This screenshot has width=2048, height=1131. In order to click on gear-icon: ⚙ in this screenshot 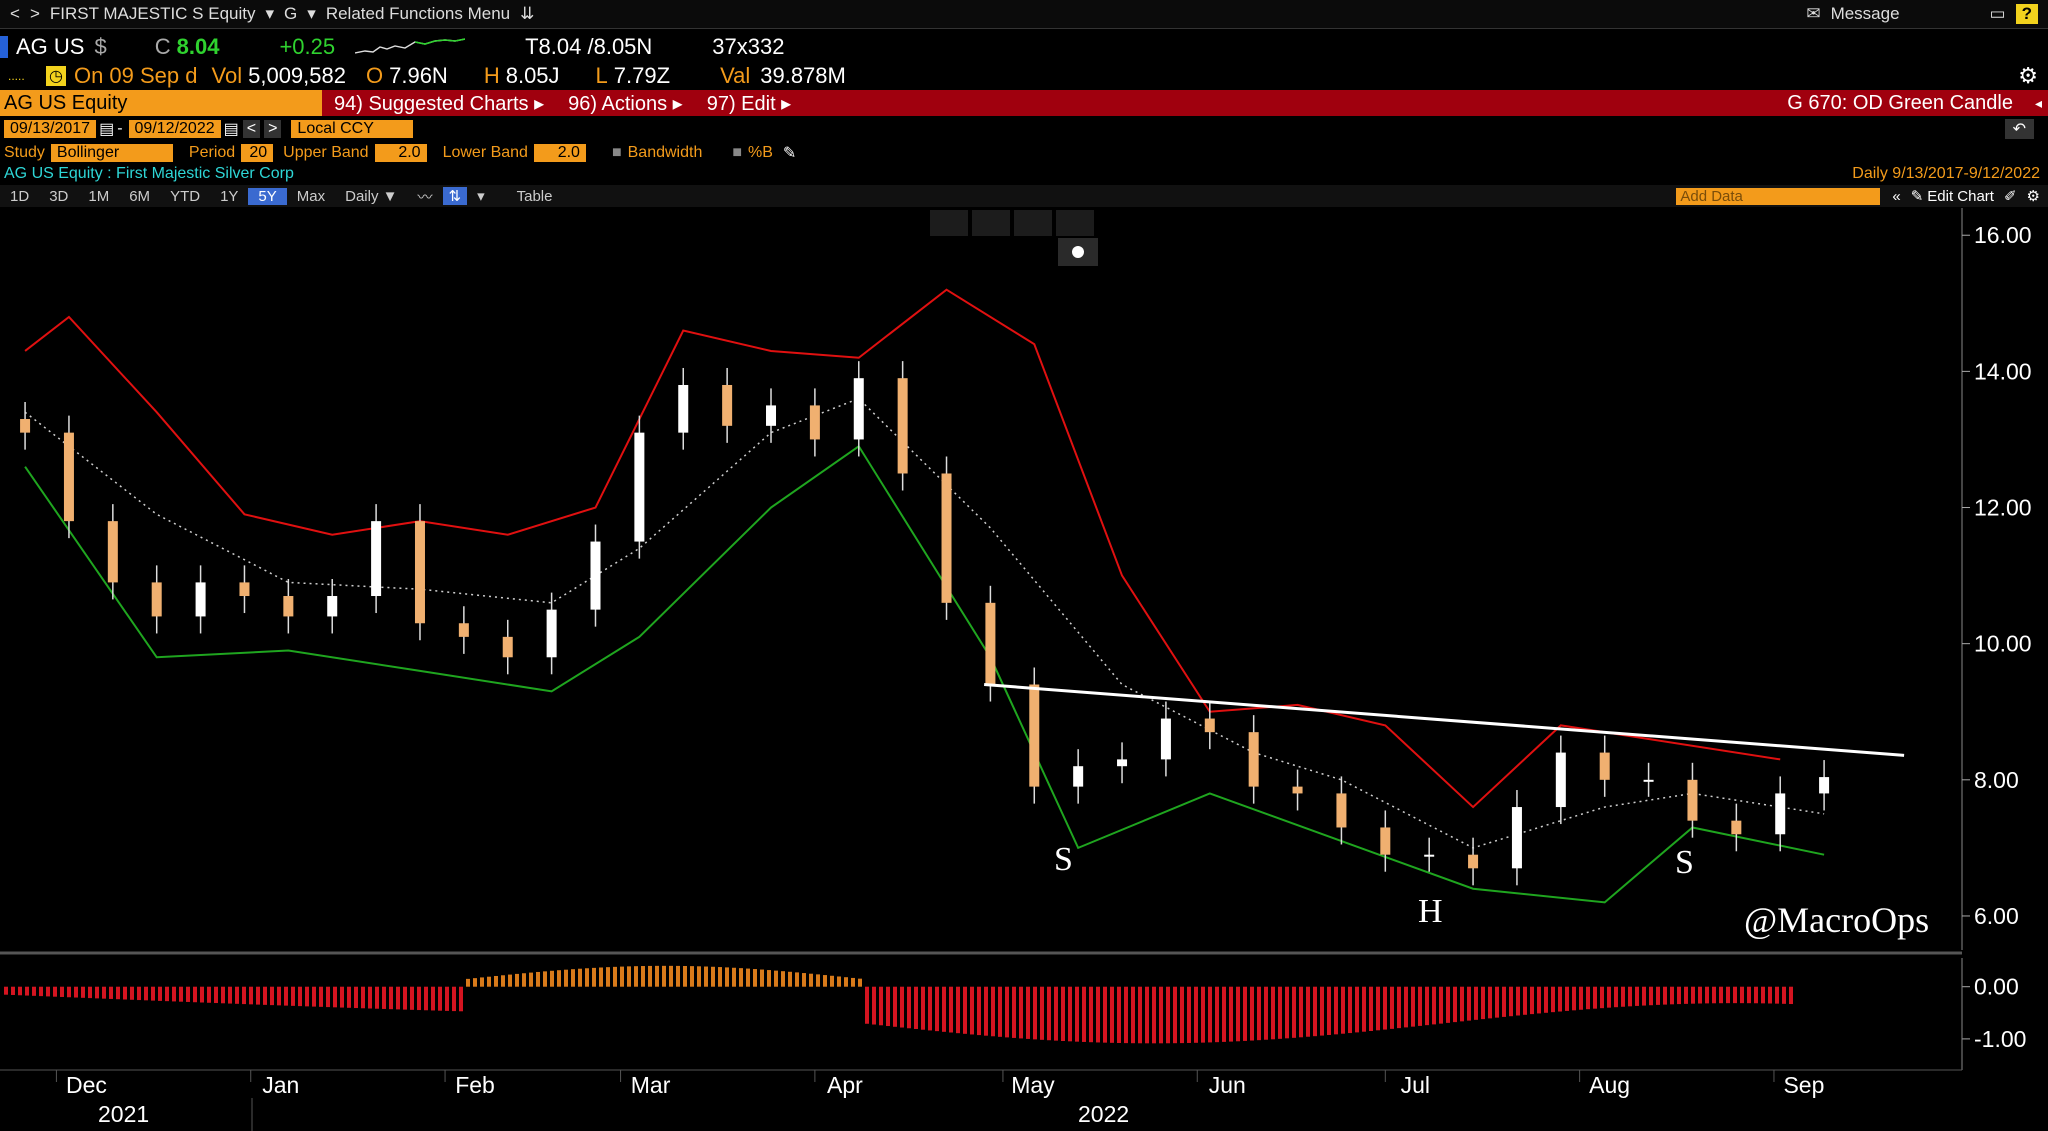, I will do `click(2033, 196)`.